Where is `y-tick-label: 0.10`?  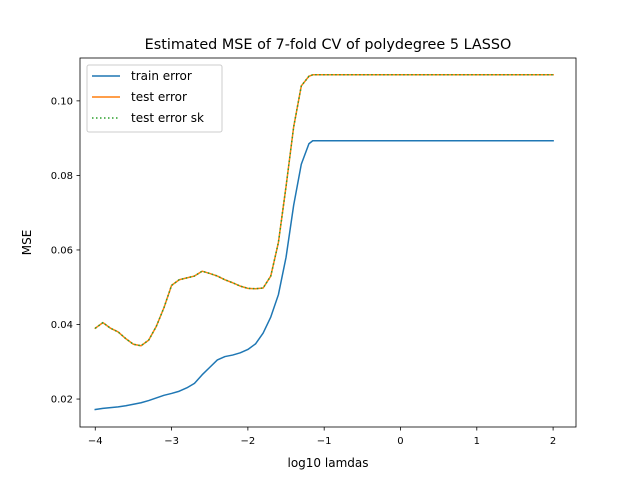
y-tick-label: 0.10 is located at coordinates (62, 101).